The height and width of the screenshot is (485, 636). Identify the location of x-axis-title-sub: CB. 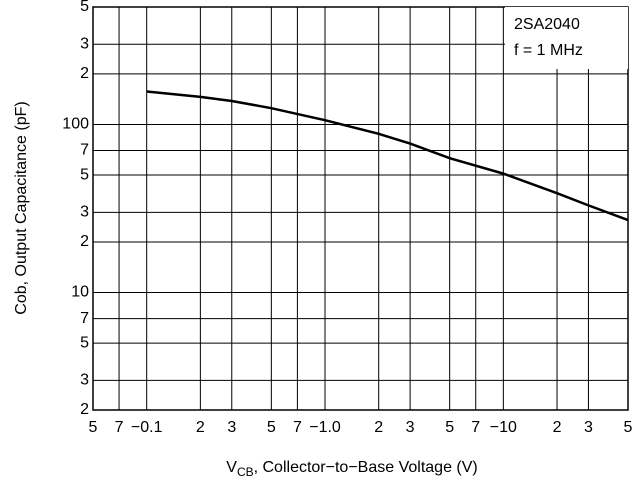
(245, 472).